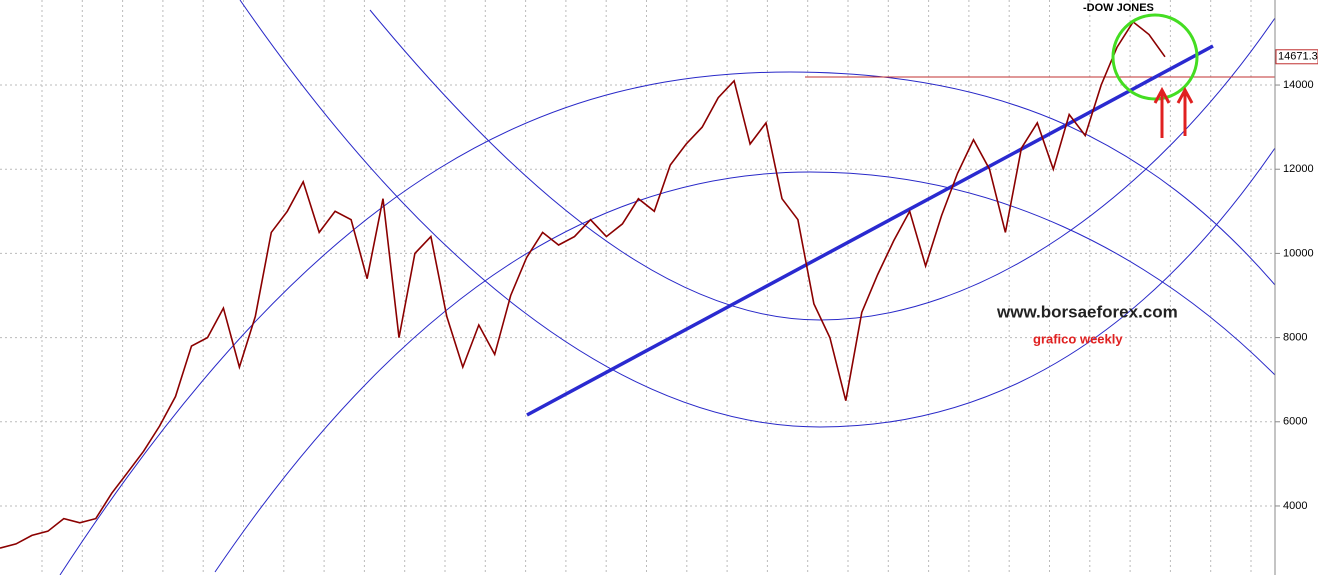 The height and width of the screenshot is (575, 1318). Describe the element at coordinates (1298, 169) in the screenshot. I see `y-tick-label: 12000` at that location.